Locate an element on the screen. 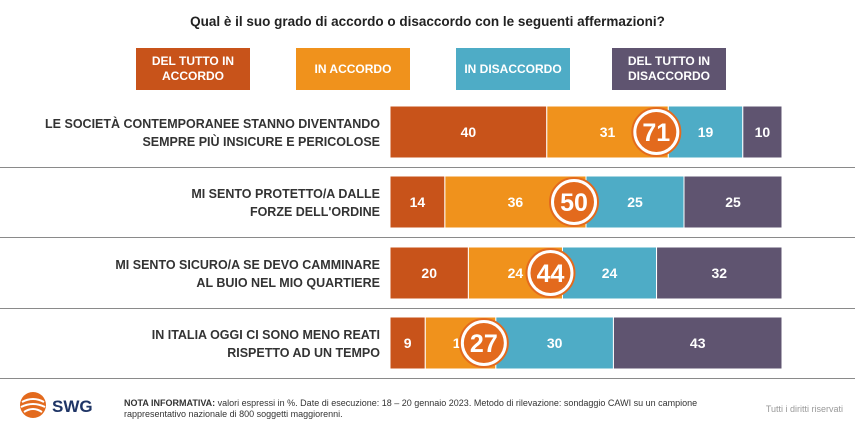  value-label-in-disaccordo-row-0: 19 is located at coordinates (706, 132).